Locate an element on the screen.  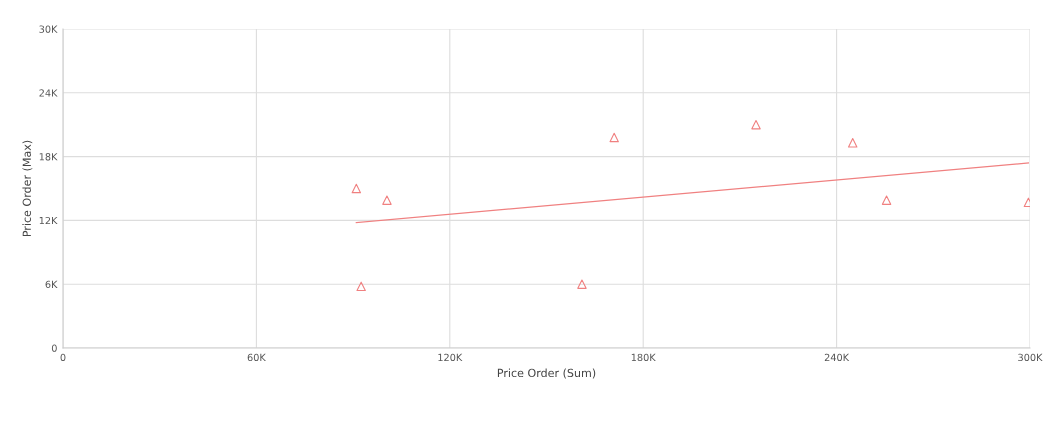
y-tick-label: 12K is located at coordinates (48, 220).